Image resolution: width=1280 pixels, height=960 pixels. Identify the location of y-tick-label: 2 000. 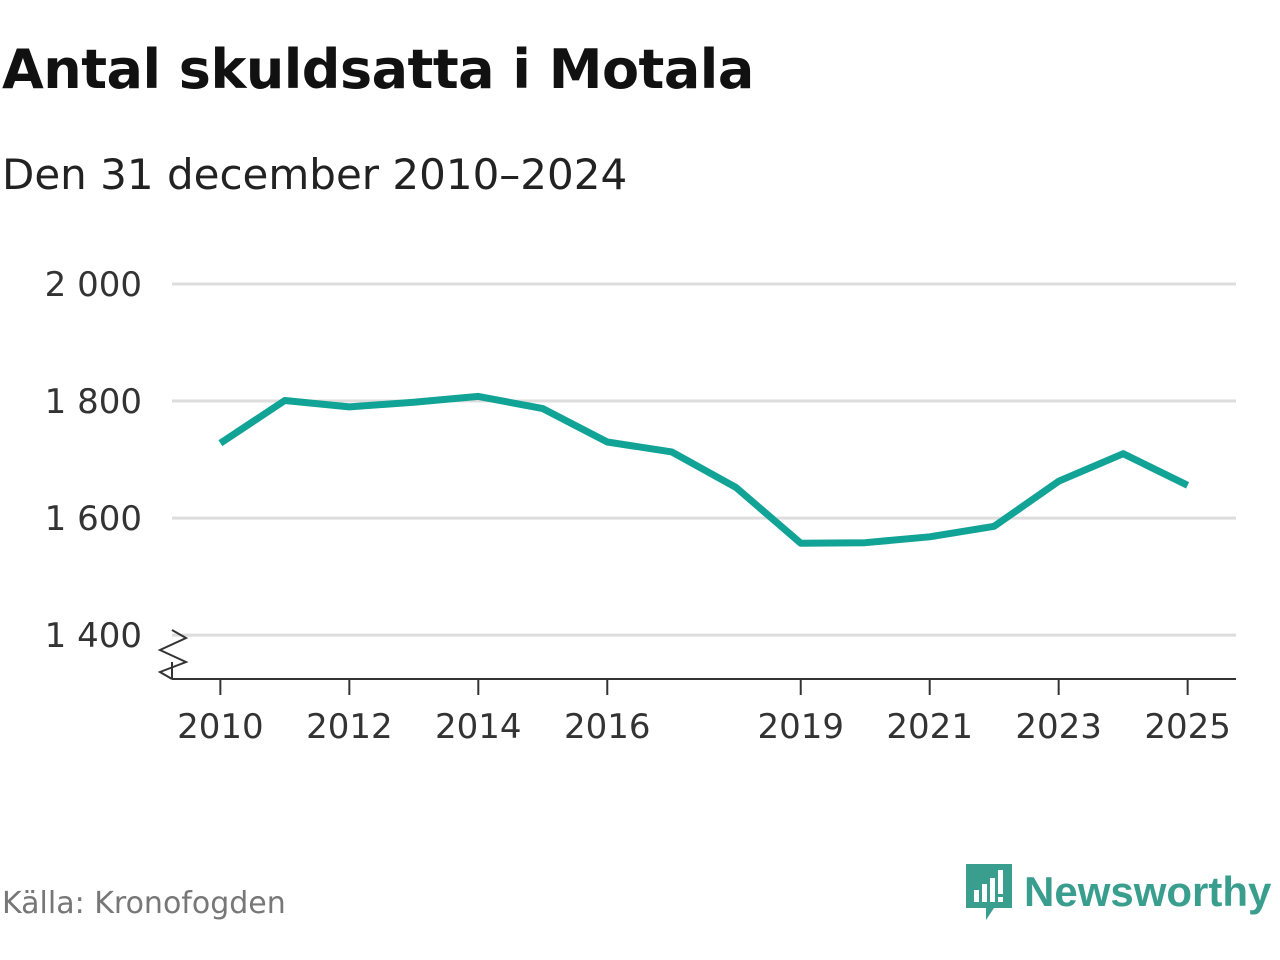
(93, 285).